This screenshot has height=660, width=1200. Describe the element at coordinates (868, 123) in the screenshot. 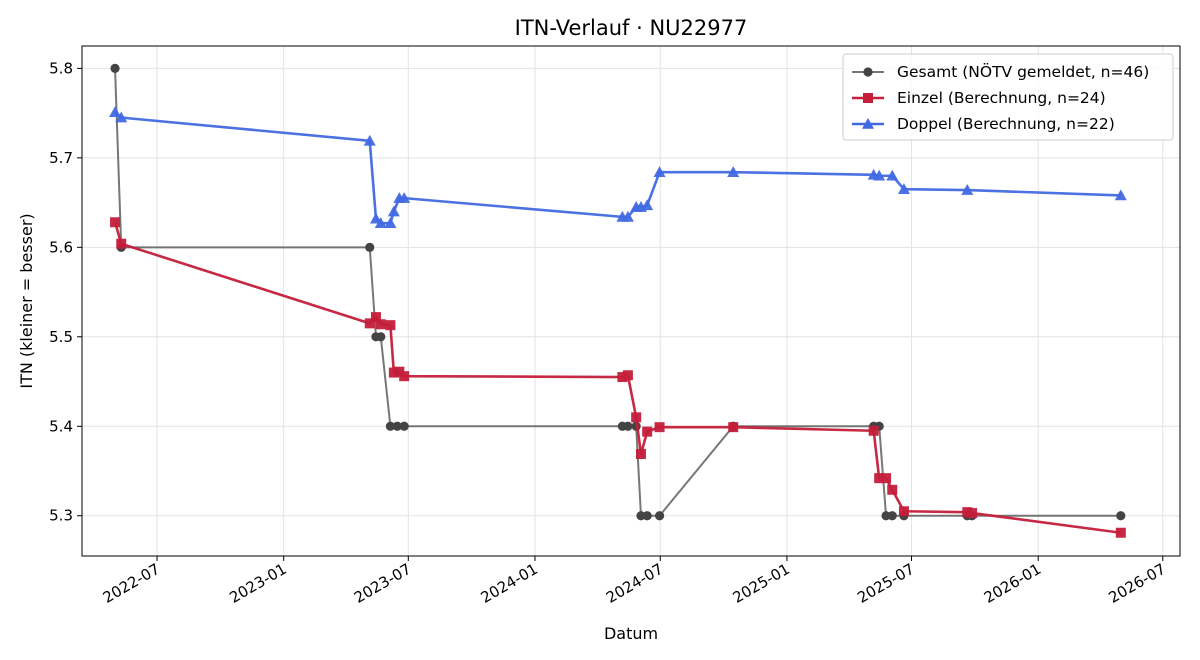

I see `legend-marker-doppel` at that location.